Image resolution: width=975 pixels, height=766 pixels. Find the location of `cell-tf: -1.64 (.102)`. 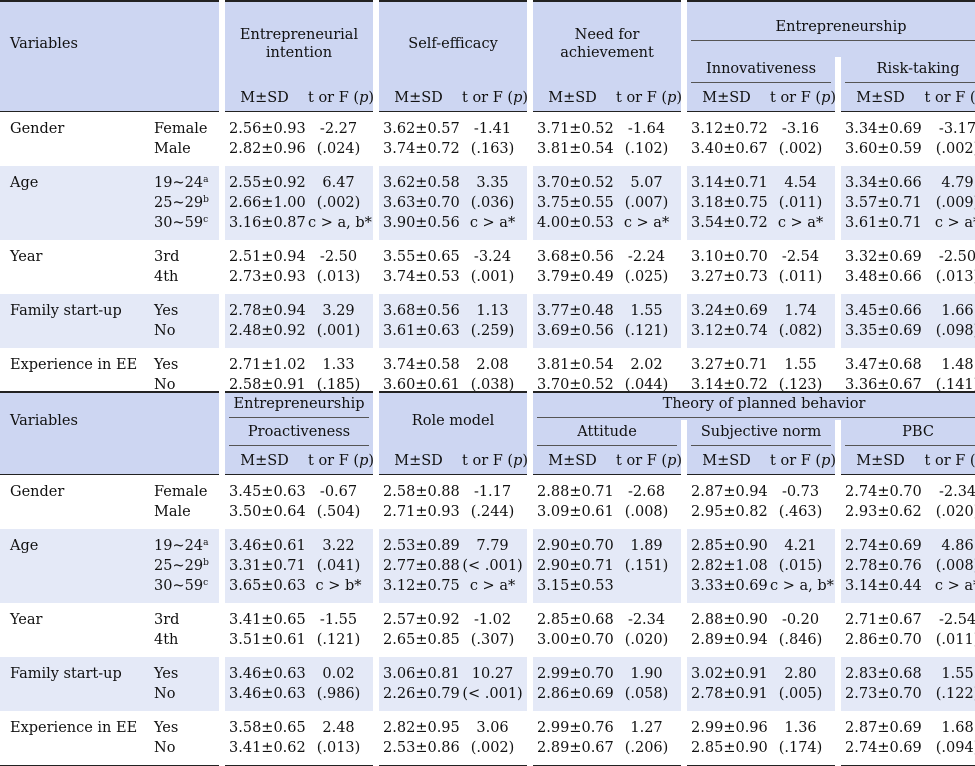

cell-tf: -1.64 (.102) is located at coordinates (648, 138).